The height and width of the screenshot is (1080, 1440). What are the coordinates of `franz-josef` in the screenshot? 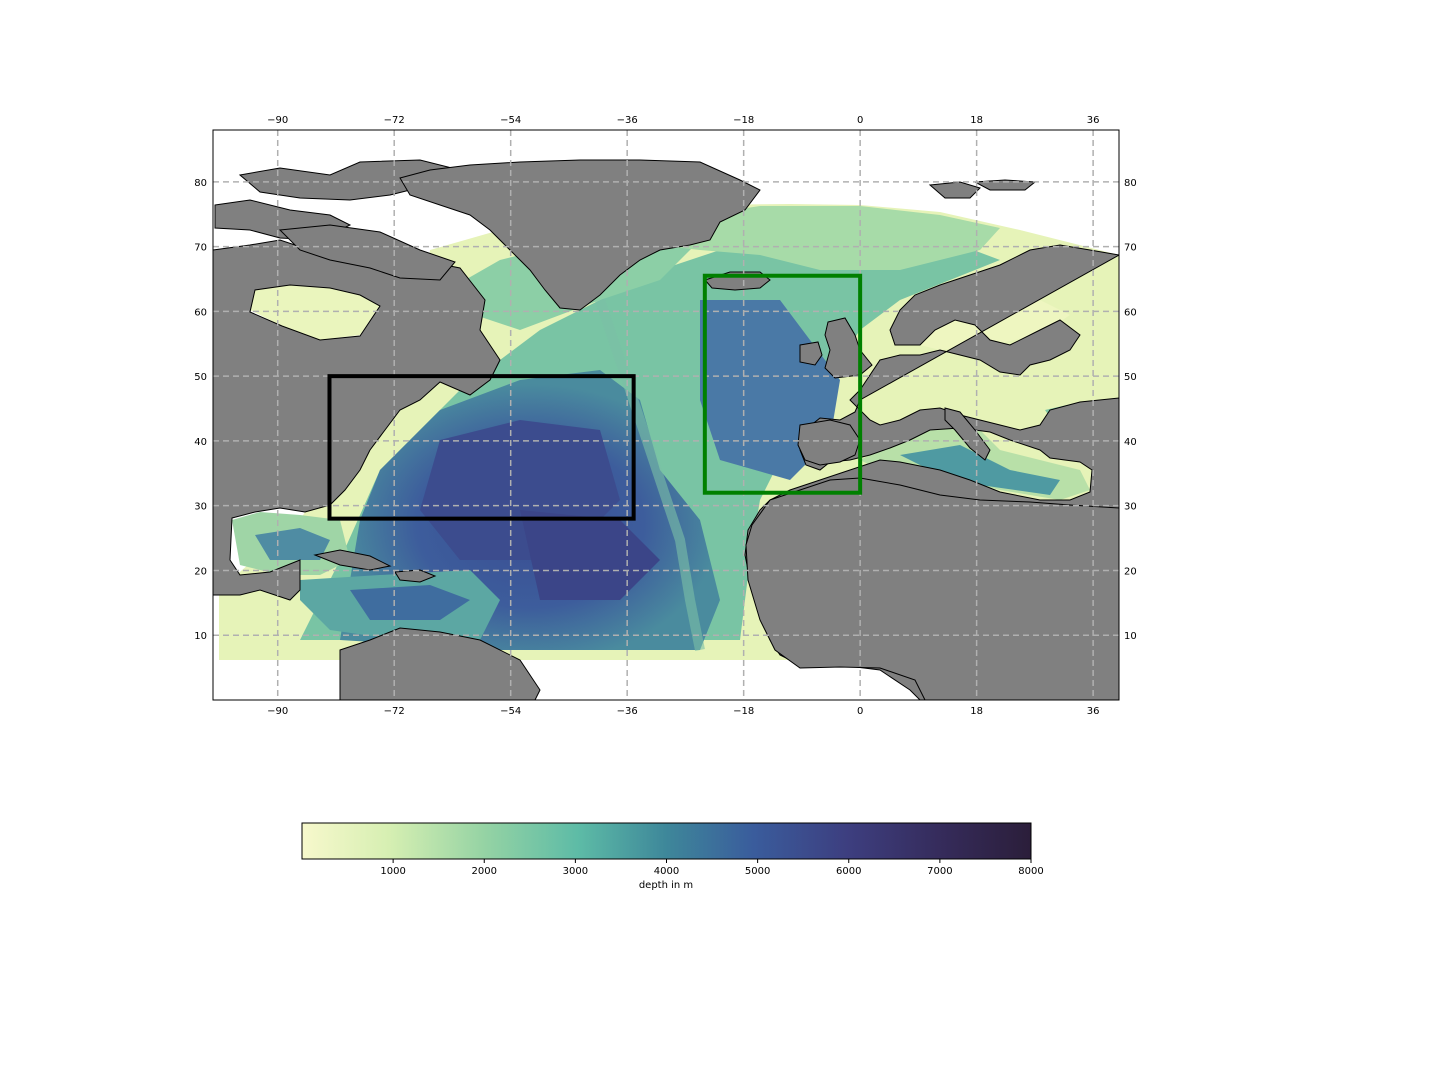 It's located at (1005, 185).